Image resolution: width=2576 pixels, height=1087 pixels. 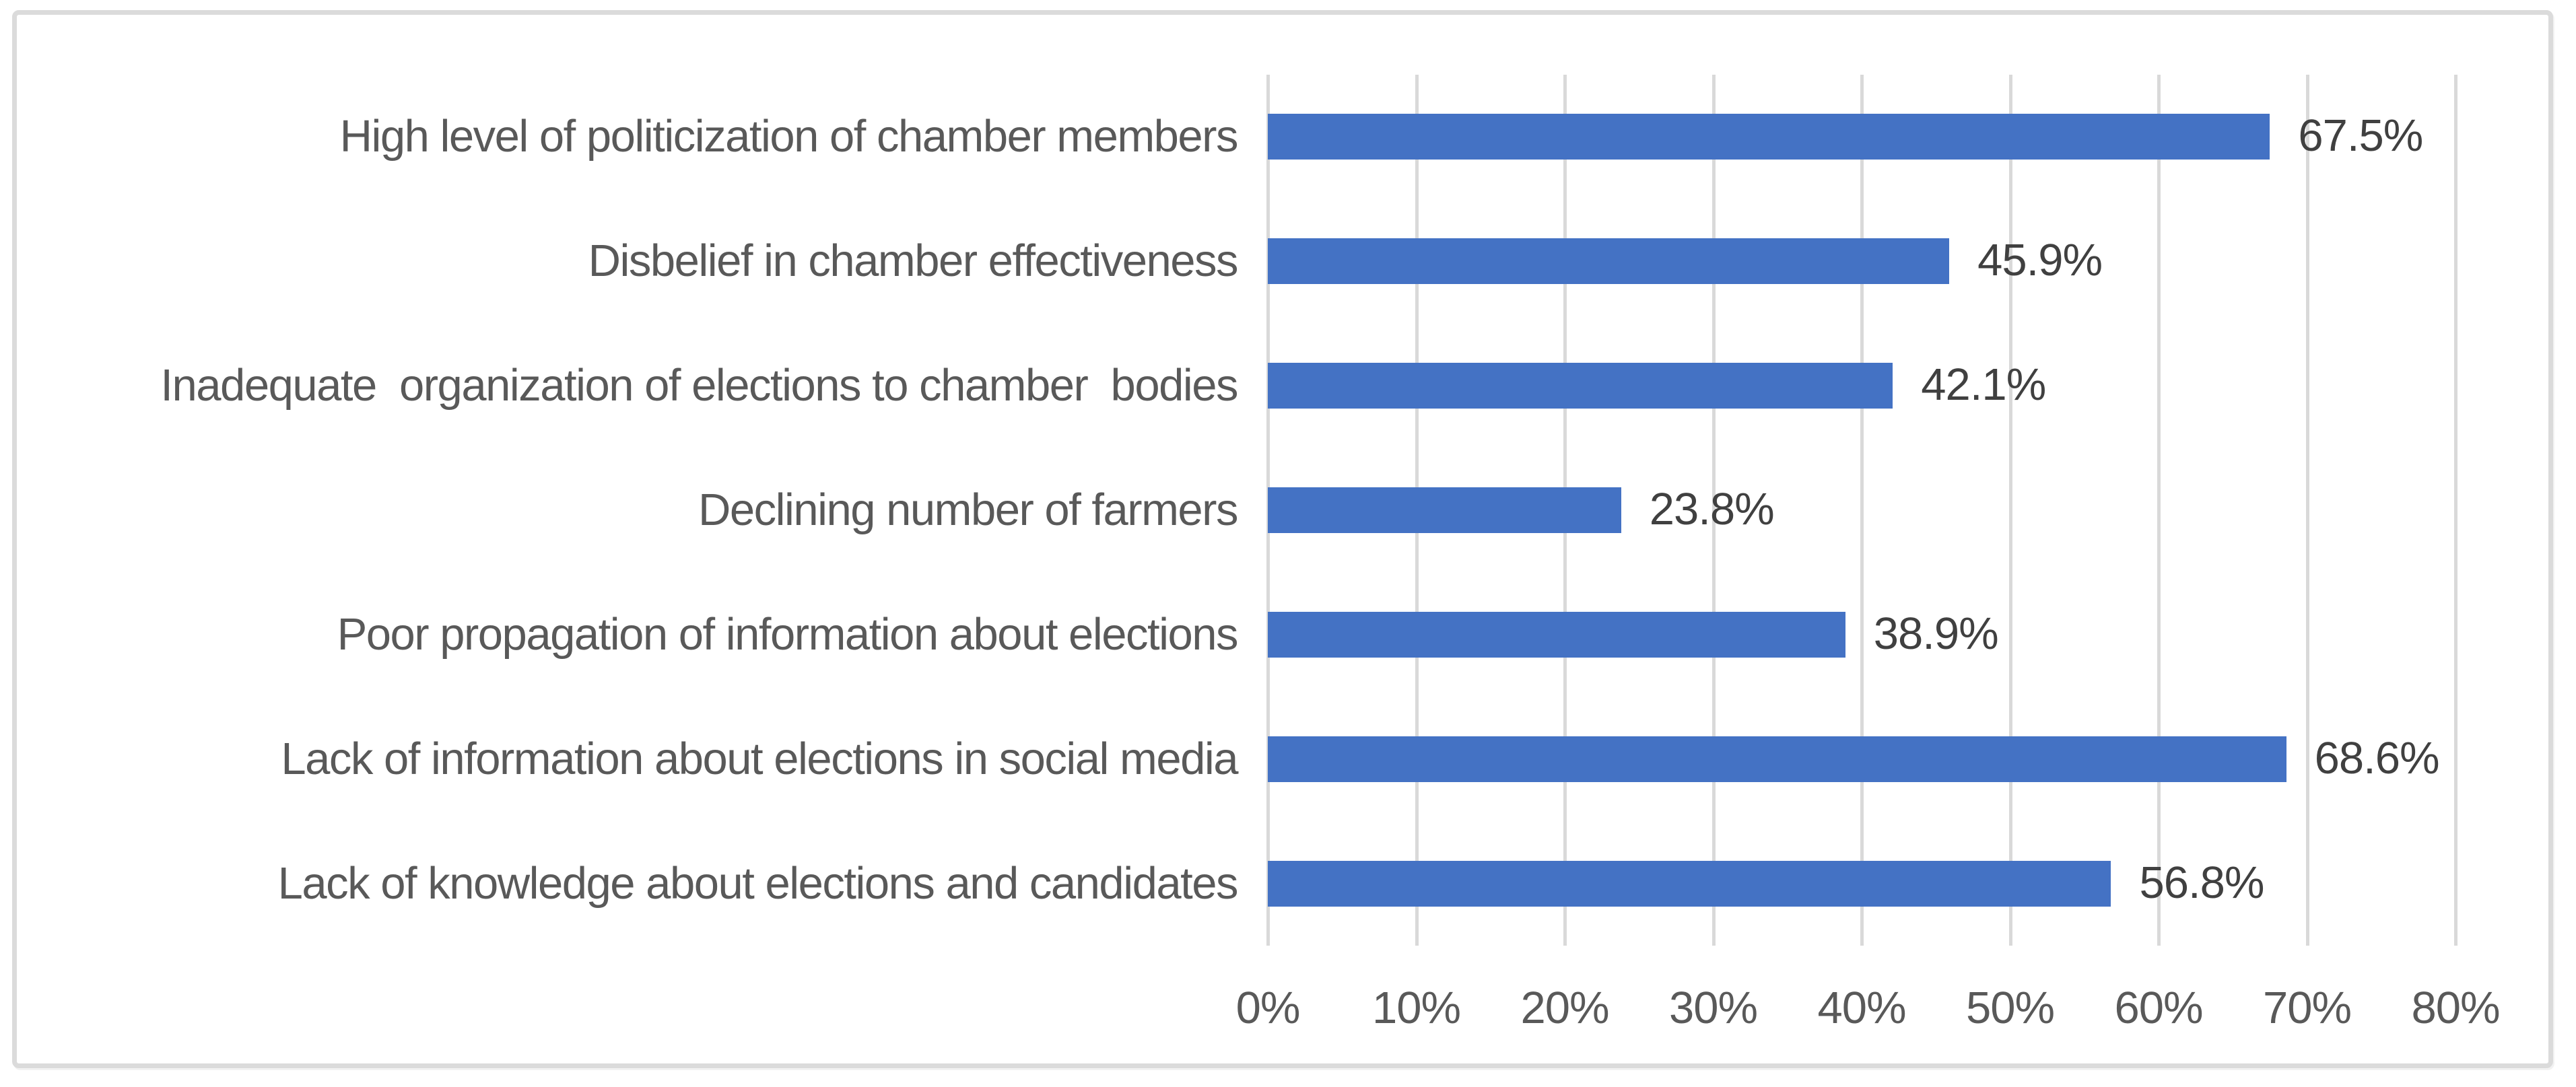 What do you see at coordinates (1268, 1008) in the screenshot?
I see `x-axis-tick-label: 0%` at bounding box center [1268, 1008].